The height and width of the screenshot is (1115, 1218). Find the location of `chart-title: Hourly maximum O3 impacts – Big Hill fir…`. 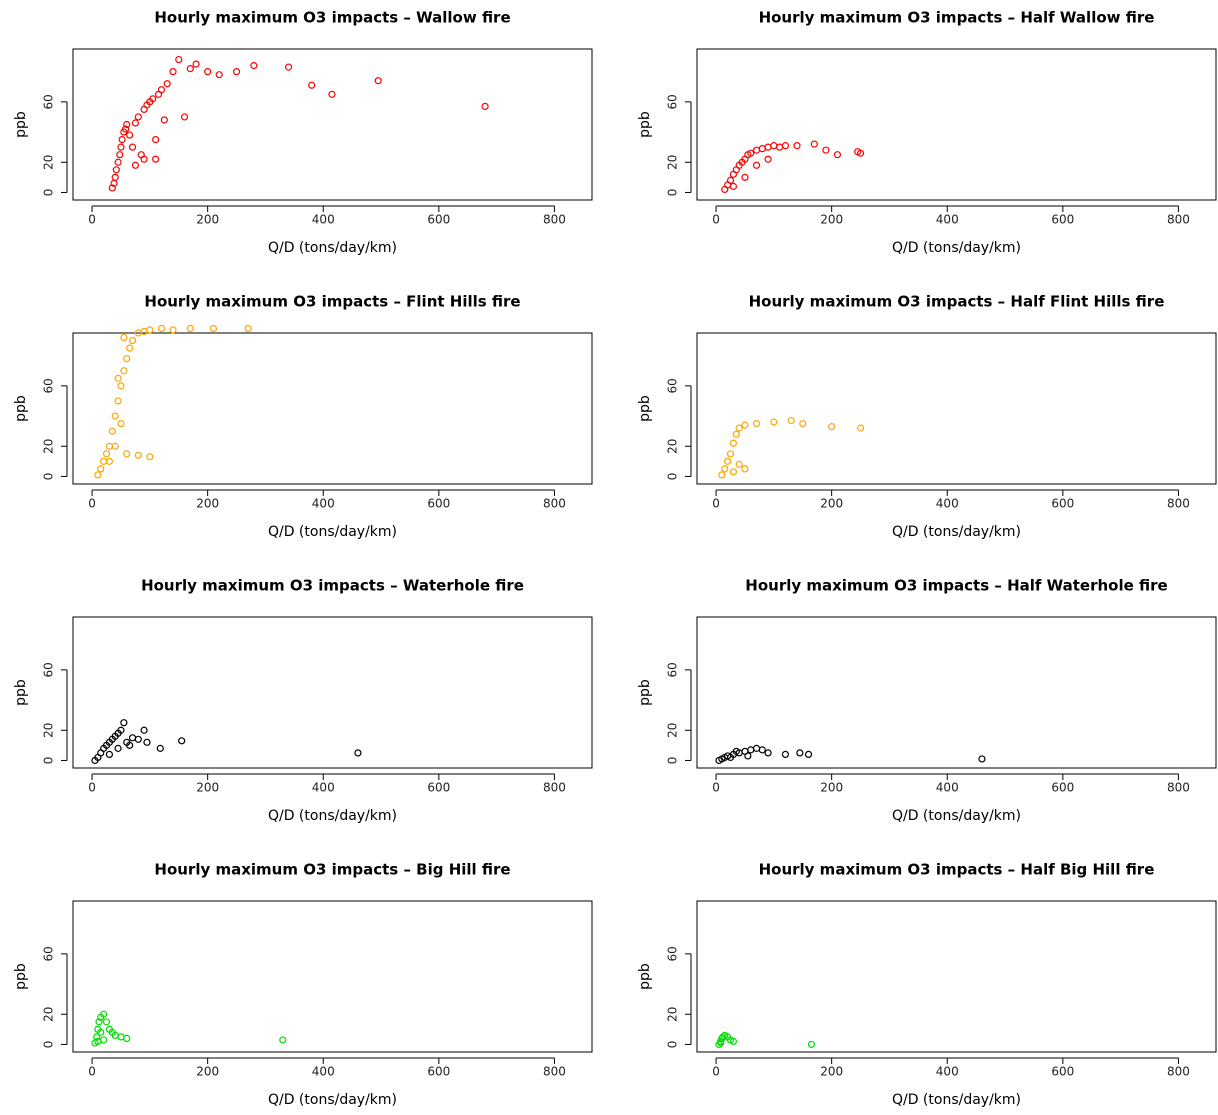

chart-title: Hourly maximum O3 impacts – Big Hill fir… is located at coordinates (332, 870).